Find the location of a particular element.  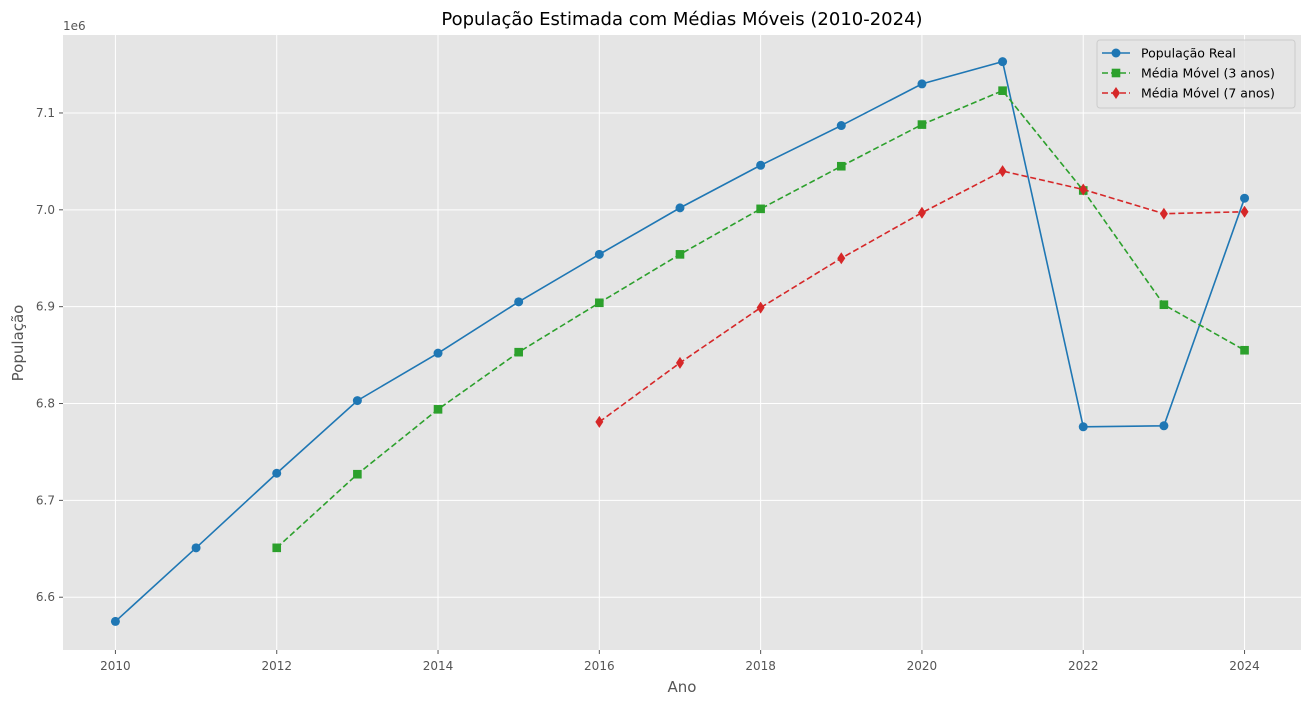

x-tick-label: 2024 is located at coordinates (1244, 666).